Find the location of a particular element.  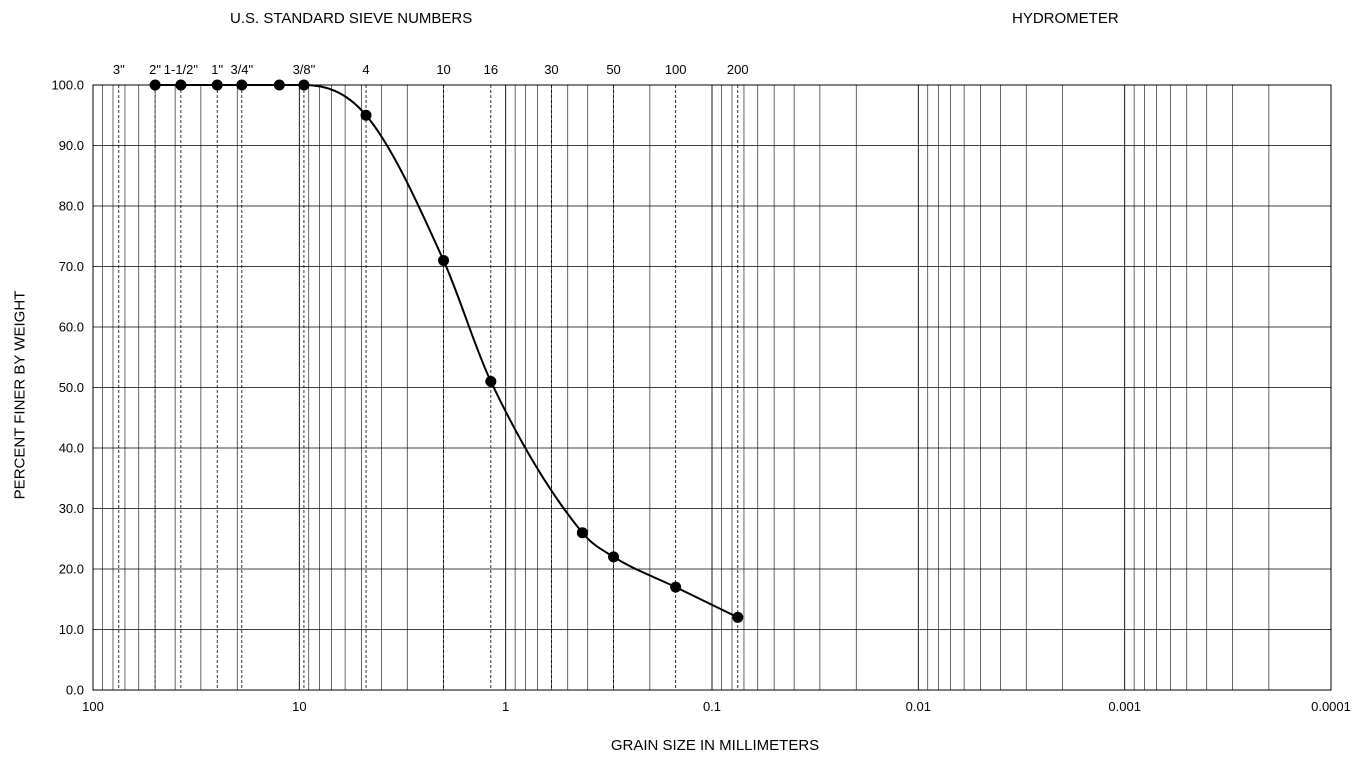

sieve-label: 100 is located at coordinates (676, 69).